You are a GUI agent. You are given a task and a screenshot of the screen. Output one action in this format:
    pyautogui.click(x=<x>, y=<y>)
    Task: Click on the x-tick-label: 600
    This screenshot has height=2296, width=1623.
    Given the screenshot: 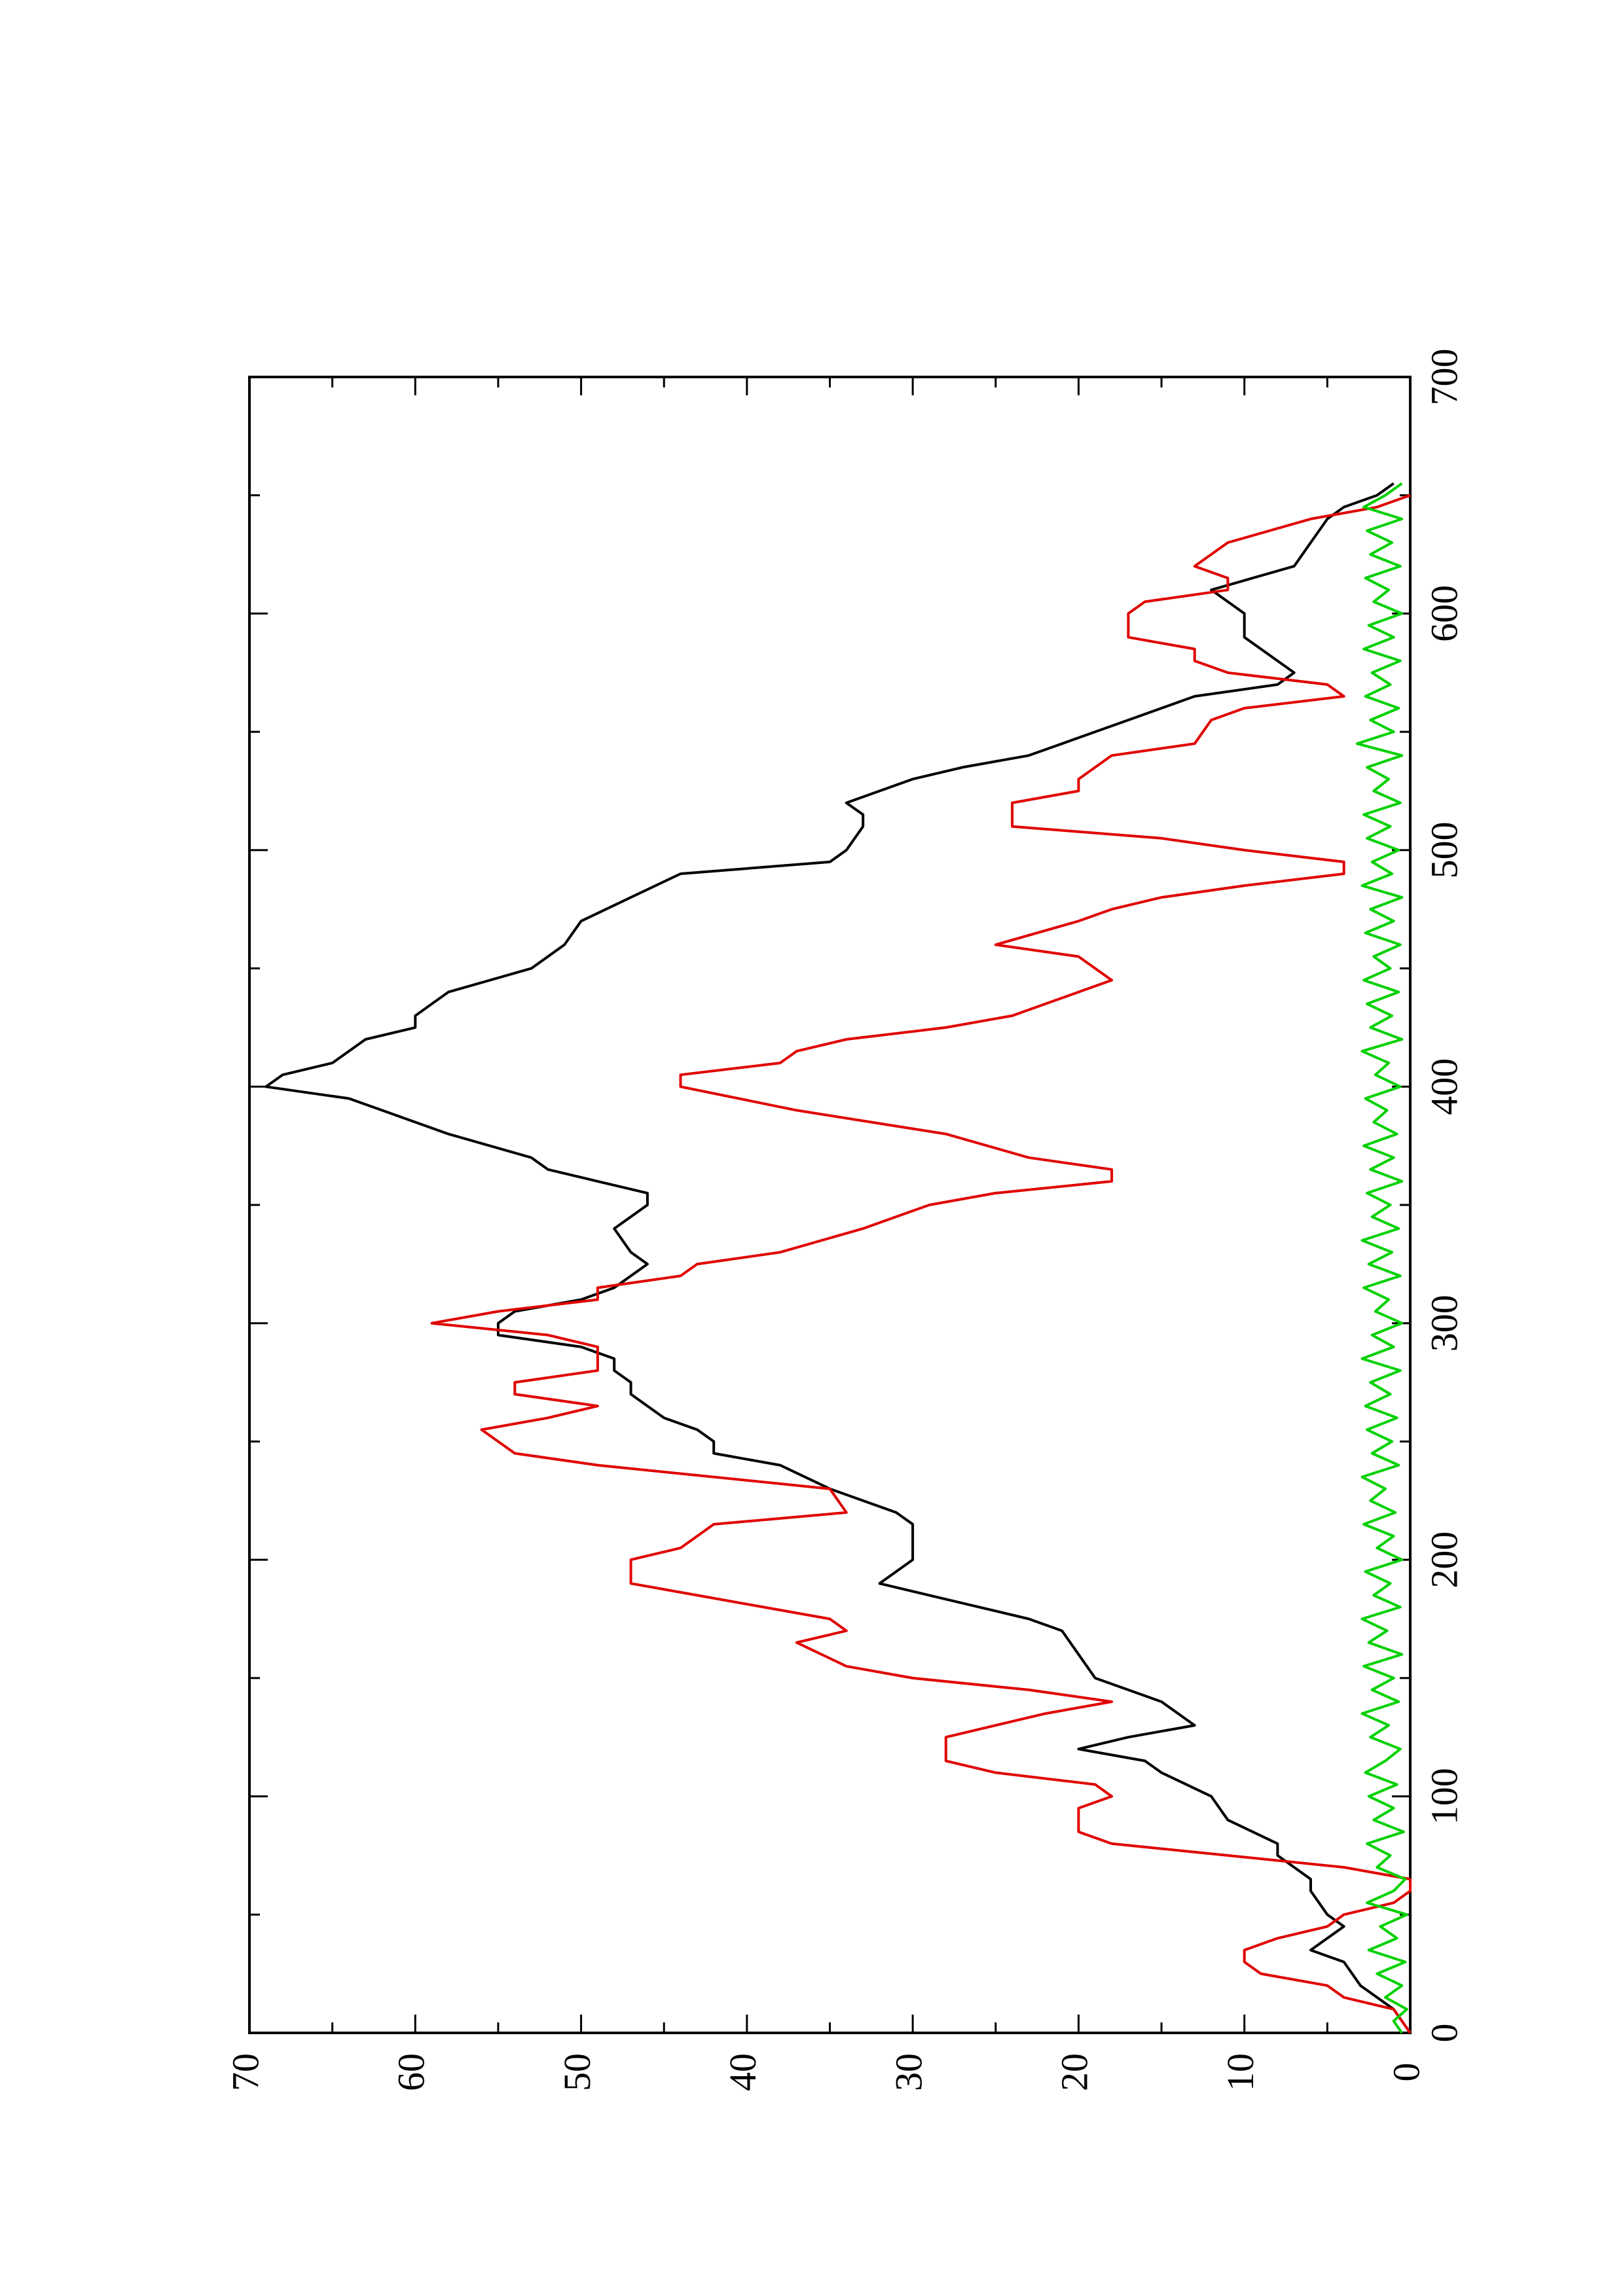 What is the action you would take?
    pyautogui.click(x=1444, y=613)
    